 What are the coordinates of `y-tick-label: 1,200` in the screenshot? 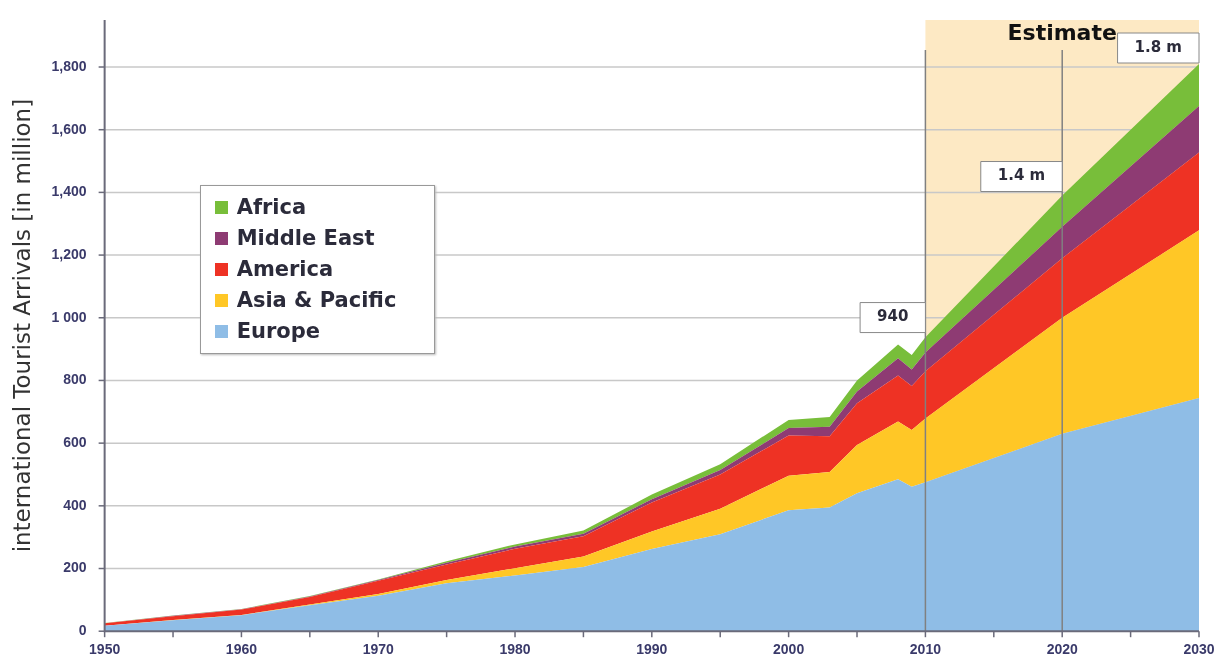 It's located at (69, 253).